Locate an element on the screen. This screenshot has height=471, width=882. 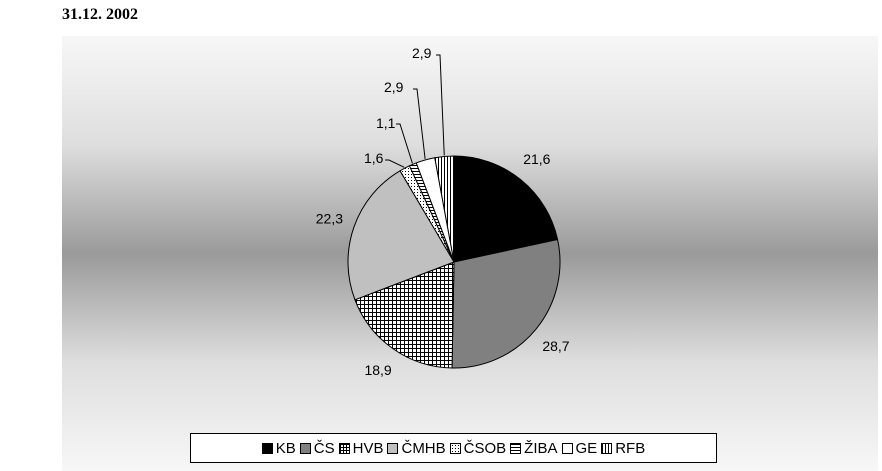
data-label-čs: 28,7 is located at coordinates (555, 346).